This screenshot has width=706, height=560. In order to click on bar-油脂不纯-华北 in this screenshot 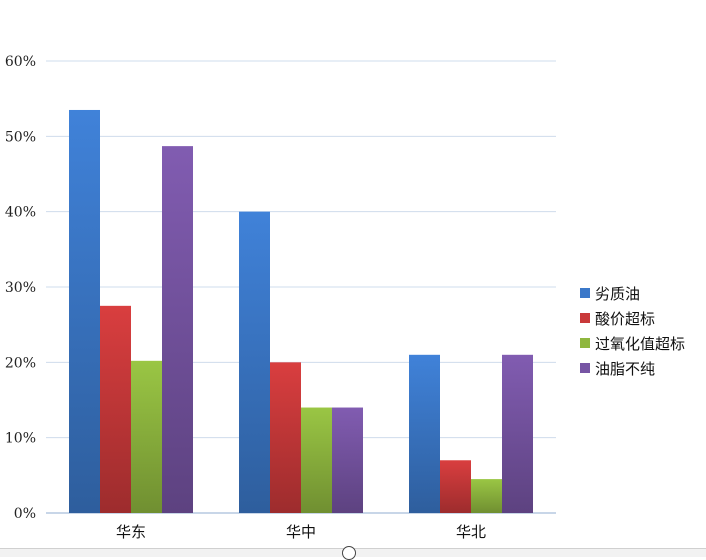, I will do `click(517, 433)`.